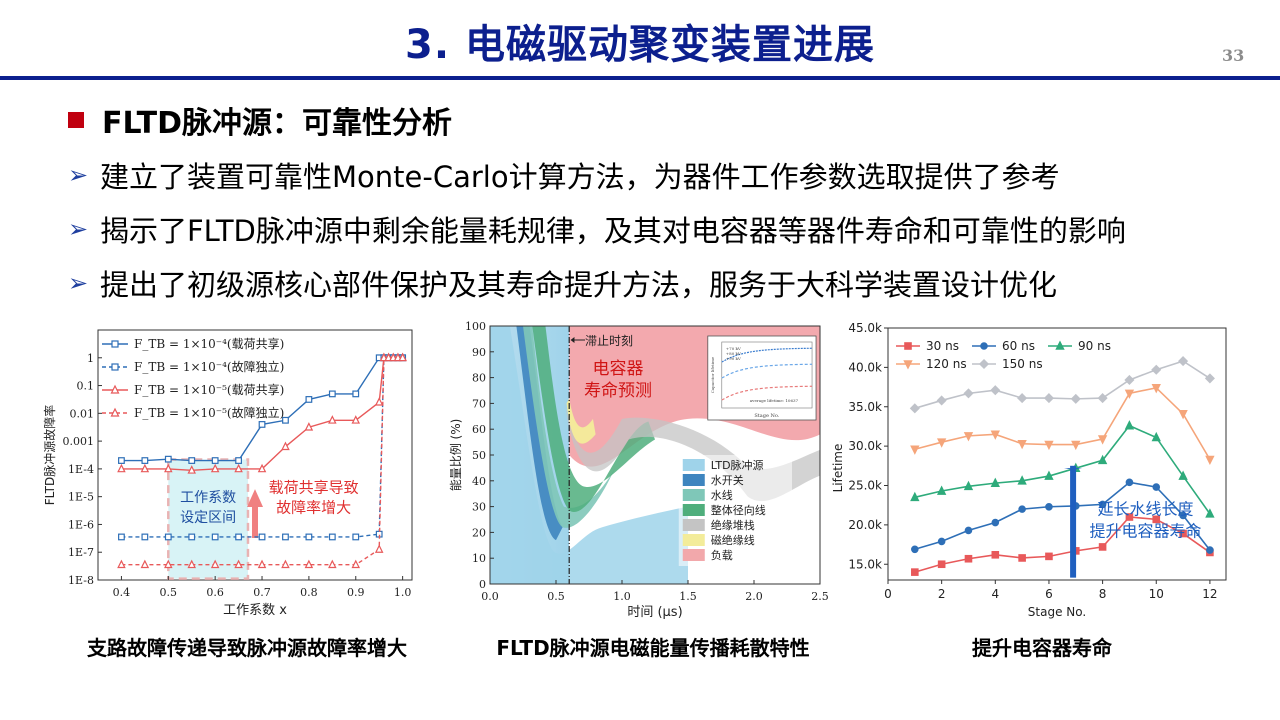  What do you see at coordinates (562, 283) in the screenshot?
I see `bullet-item: ➢ 提出了初级源核心部件保护及其寿命提升方法，服务于大科学装置设计优化` at bounding box center [562, 283].